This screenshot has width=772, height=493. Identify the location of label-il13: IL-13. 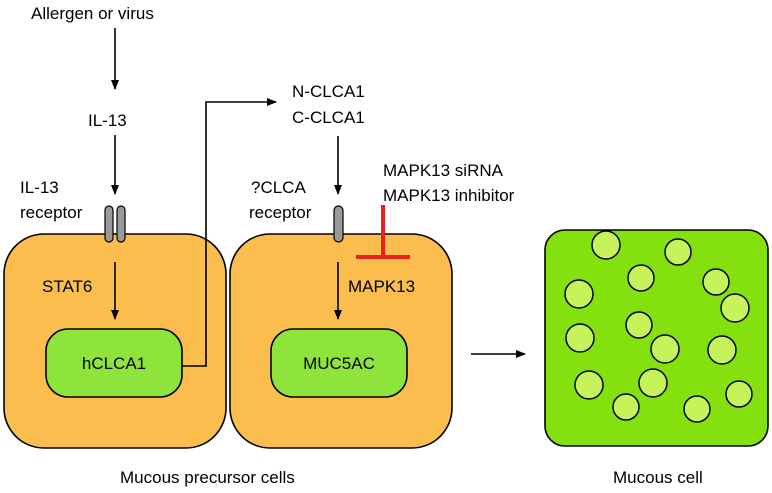
(107, 120).